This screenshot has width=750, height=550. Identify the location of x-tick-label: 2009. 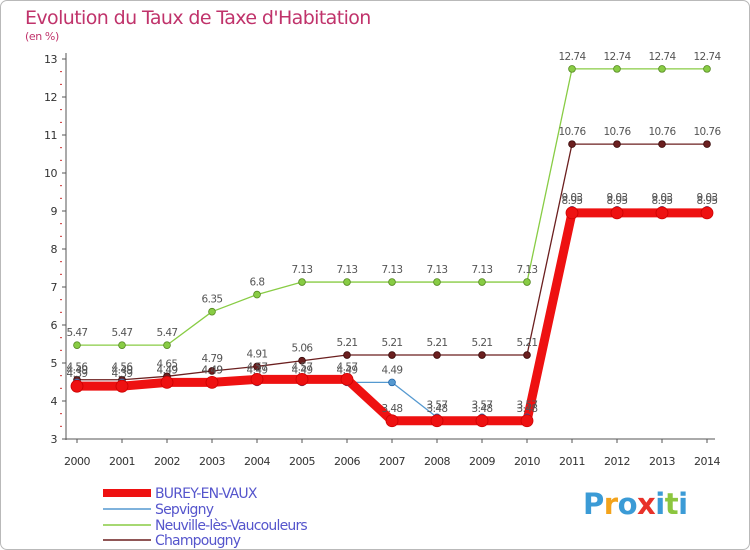
(482, 461).